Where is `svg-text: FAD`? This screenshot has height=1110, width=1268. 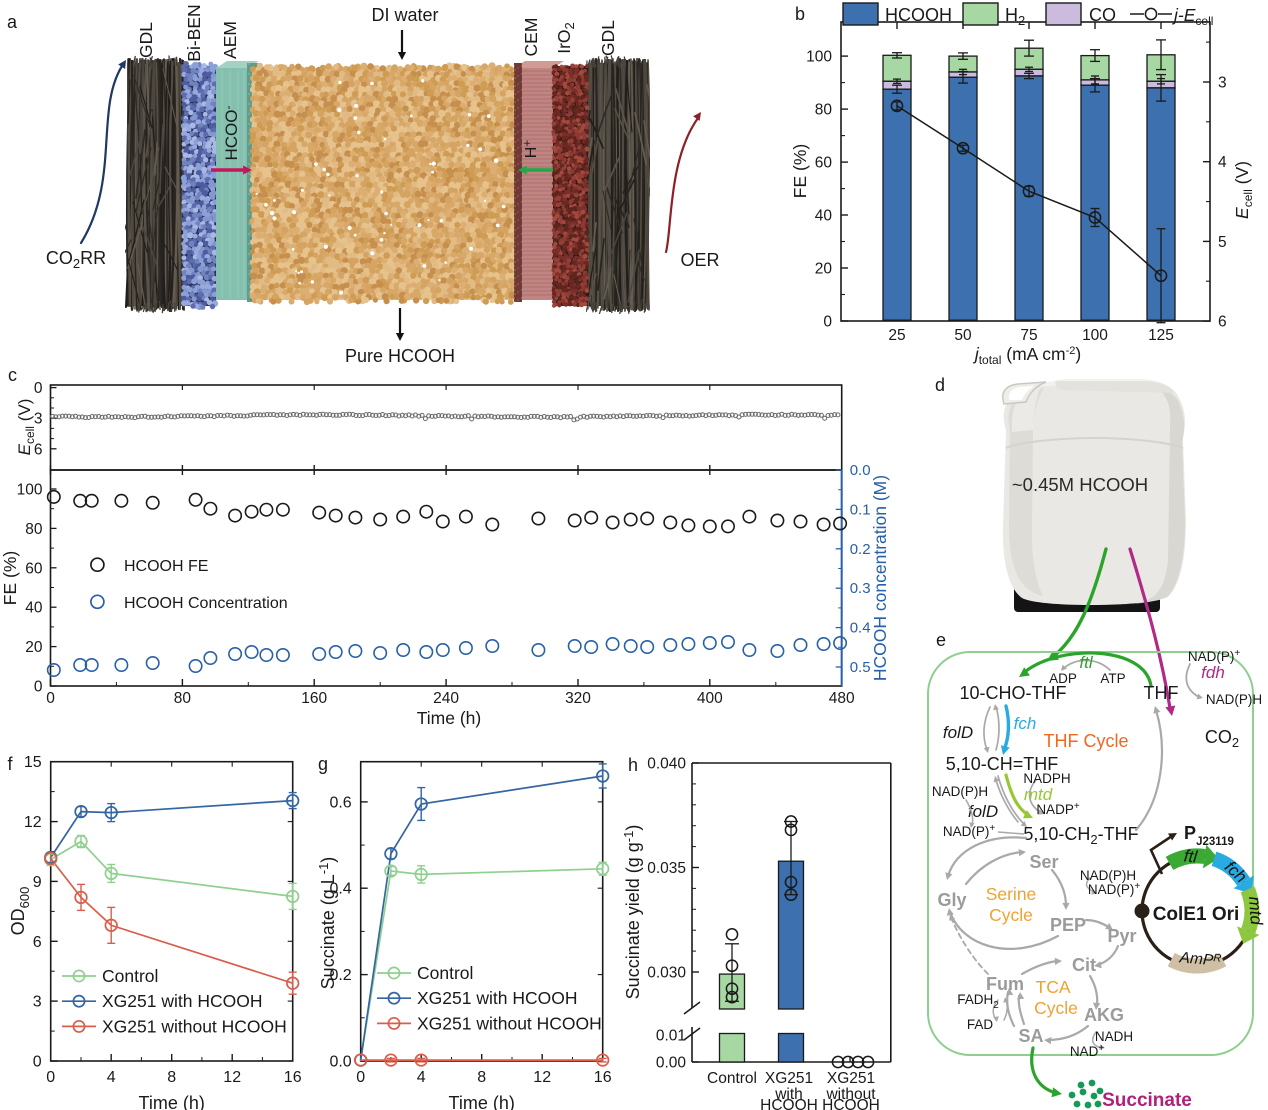 svg-text: FAD is located at coordinates (980, 1024).